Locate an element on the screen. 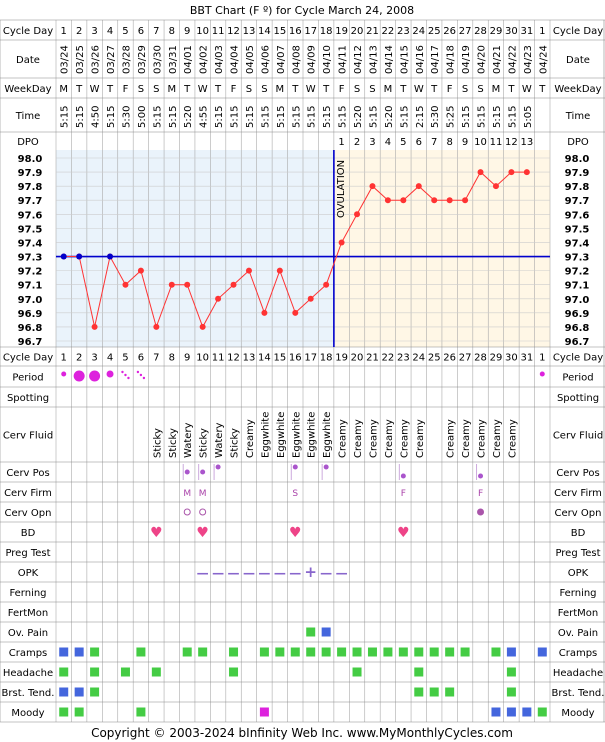 The width and height of the screenshot is (605, 742). cycle-day-cell: 15 is located at coordinates (279, 31).